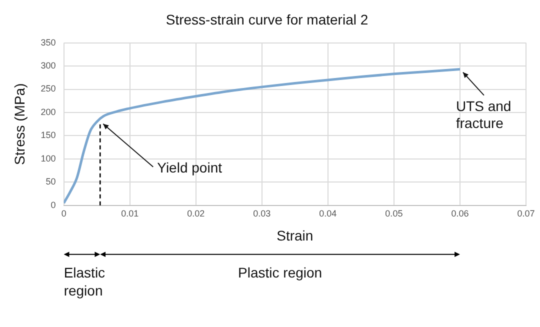  What do you see at coordinates (280, 272) in the screenshot?
I see `text: Plastic region` at bounding box center [280, 272].